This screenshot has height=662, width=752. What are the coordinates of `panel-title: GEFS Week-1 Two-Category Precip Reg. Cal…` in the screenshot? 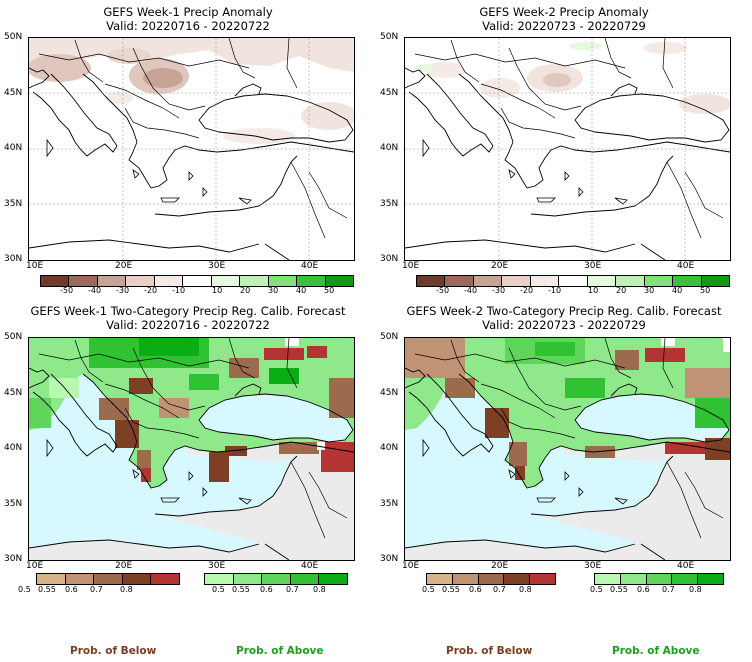 It's located at (188, 311).